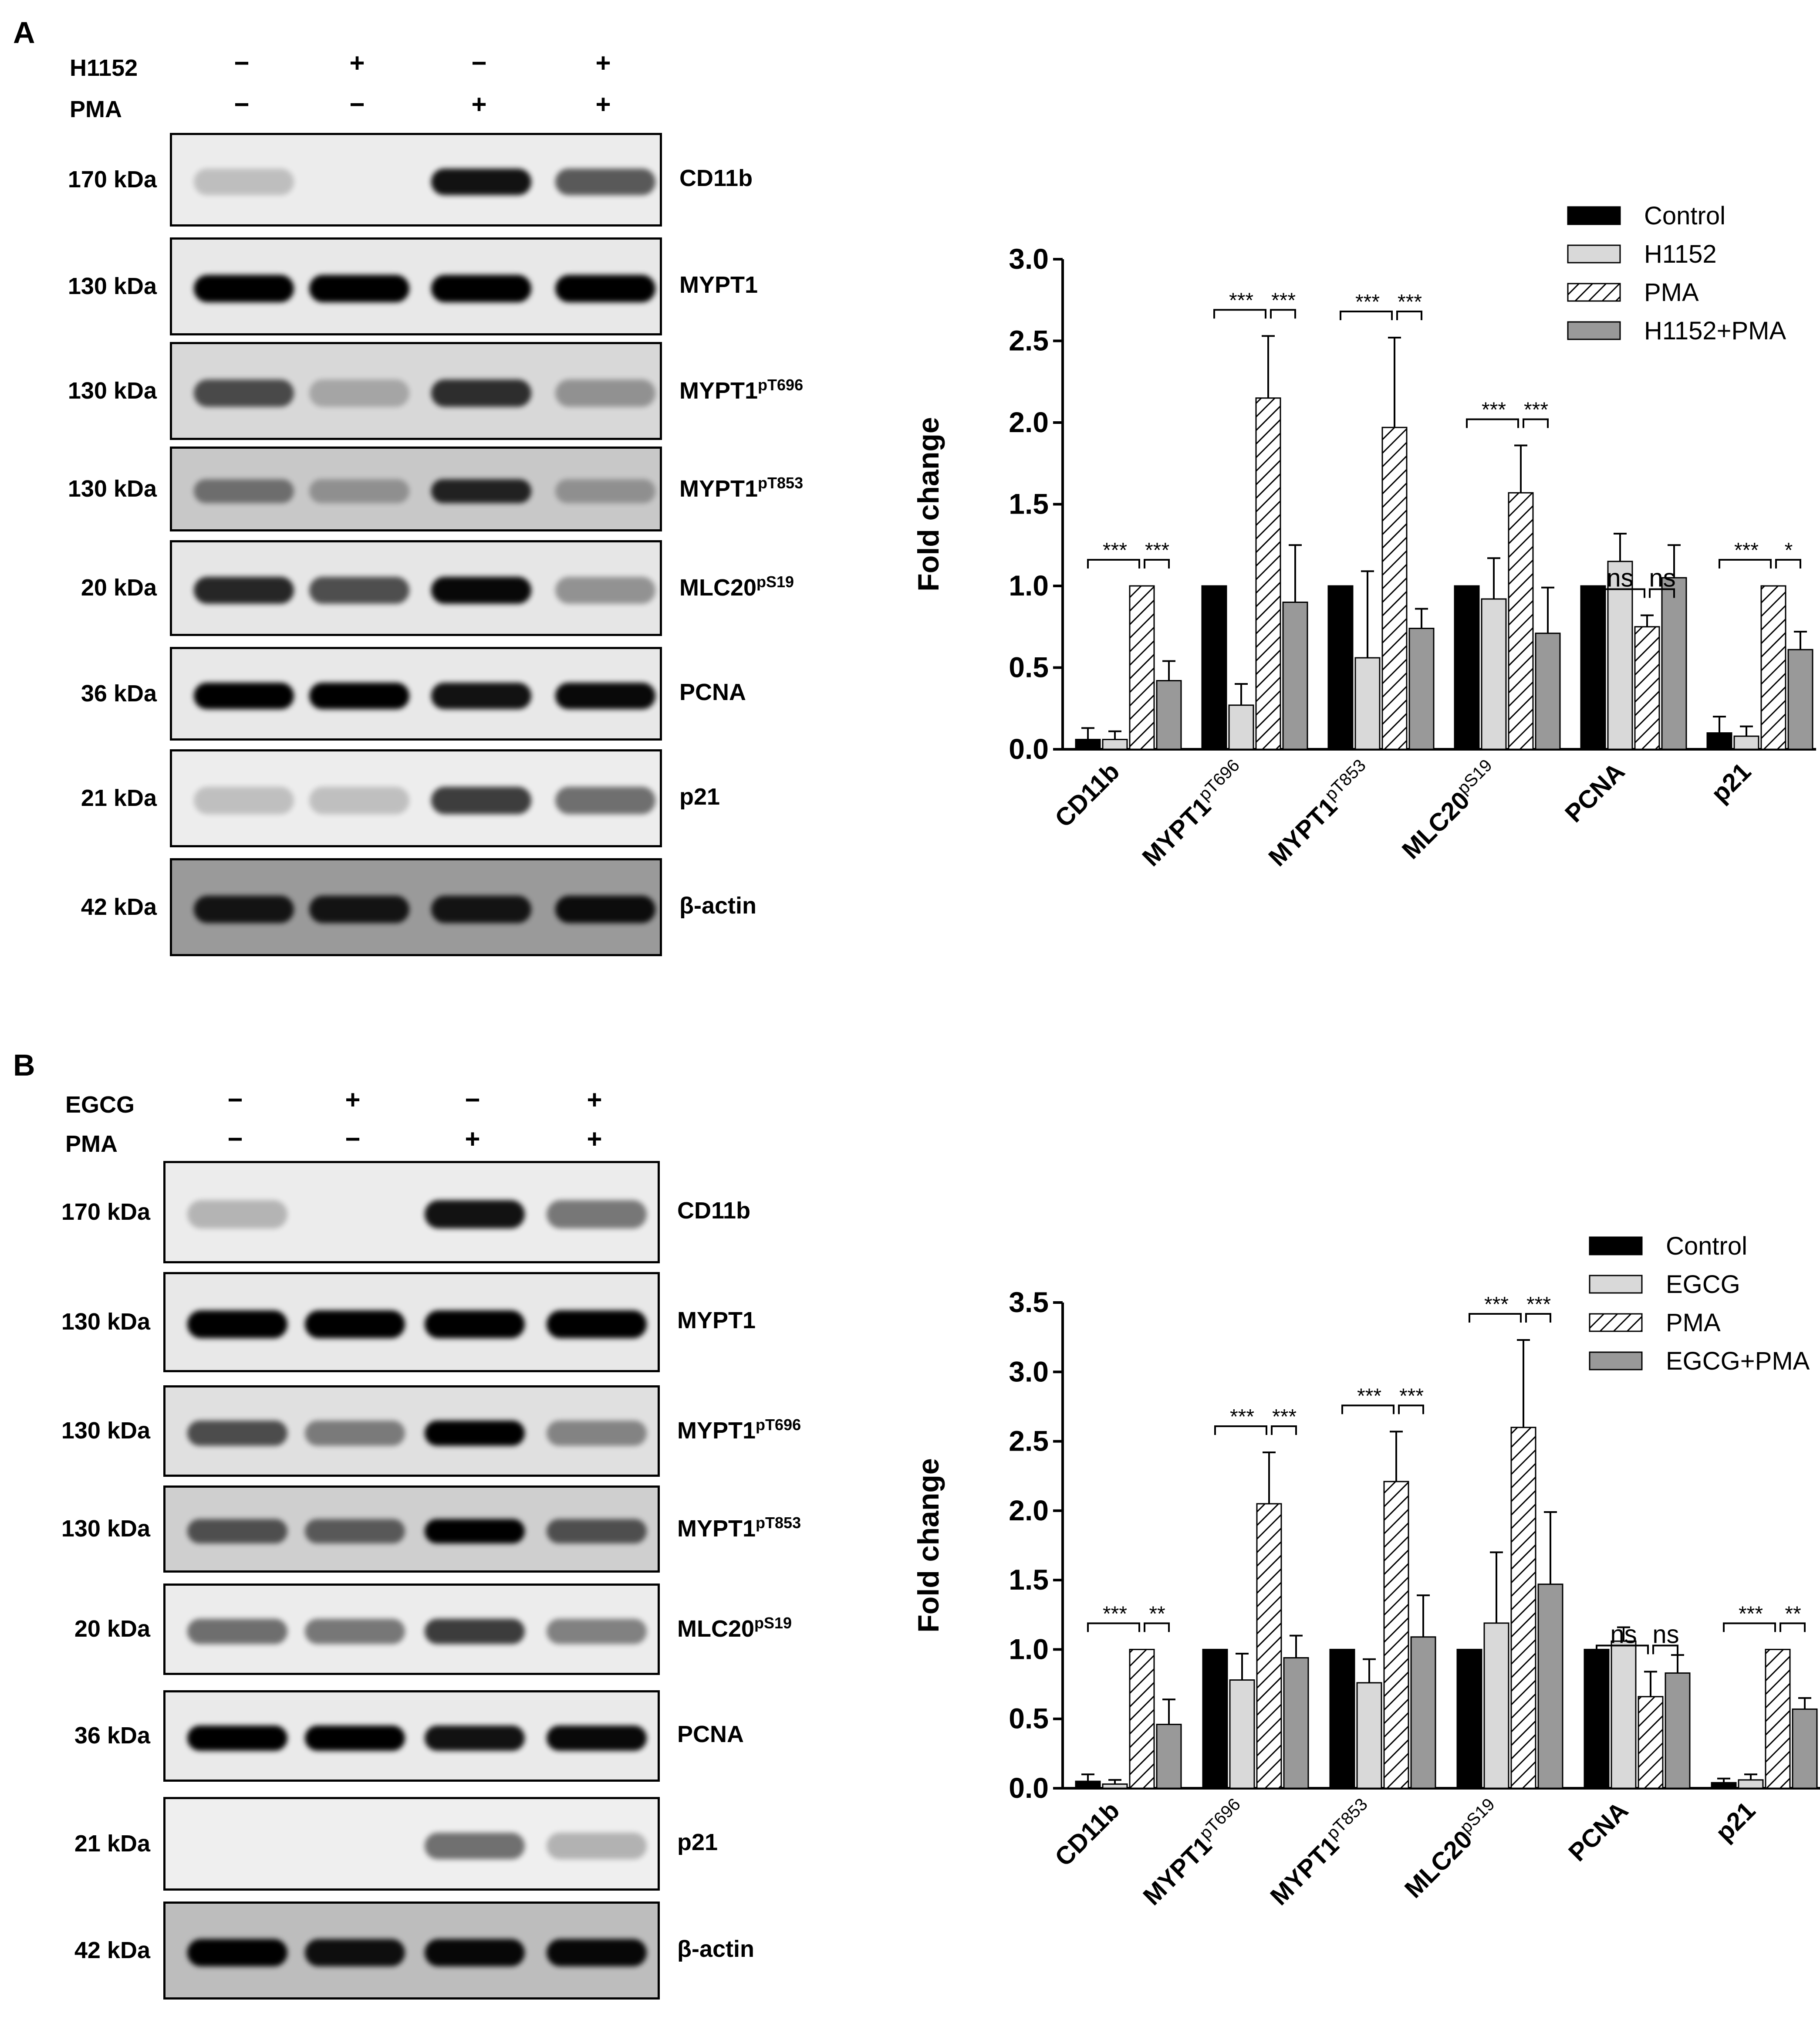 This screenshot has width=1820, height=2020. Describe the element at coordinates (775, 582) in the screenshot. I see `protein-label-sup: pS19` at that location.